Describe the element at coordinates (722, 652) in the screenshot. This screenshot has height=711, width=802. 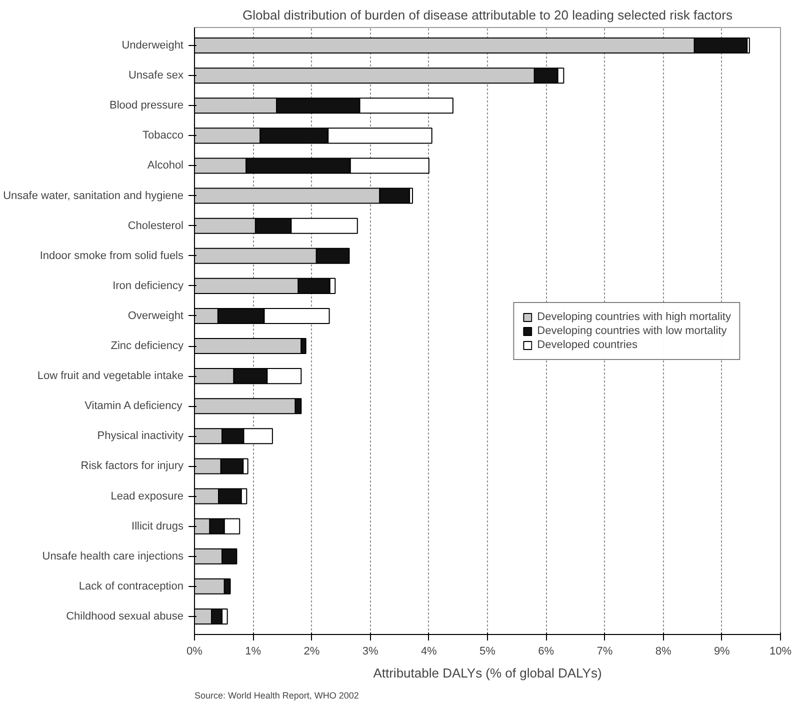
I see `x-tick-label: 9%` at that location.